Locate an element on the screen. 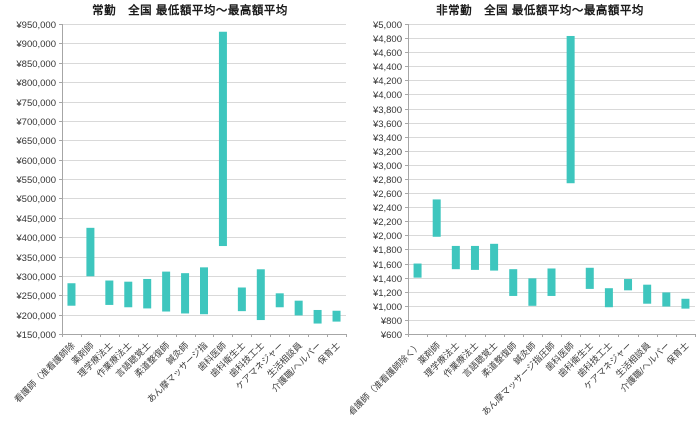  y-axis-label: ¥500,000 is located at coordinates (35, 199).